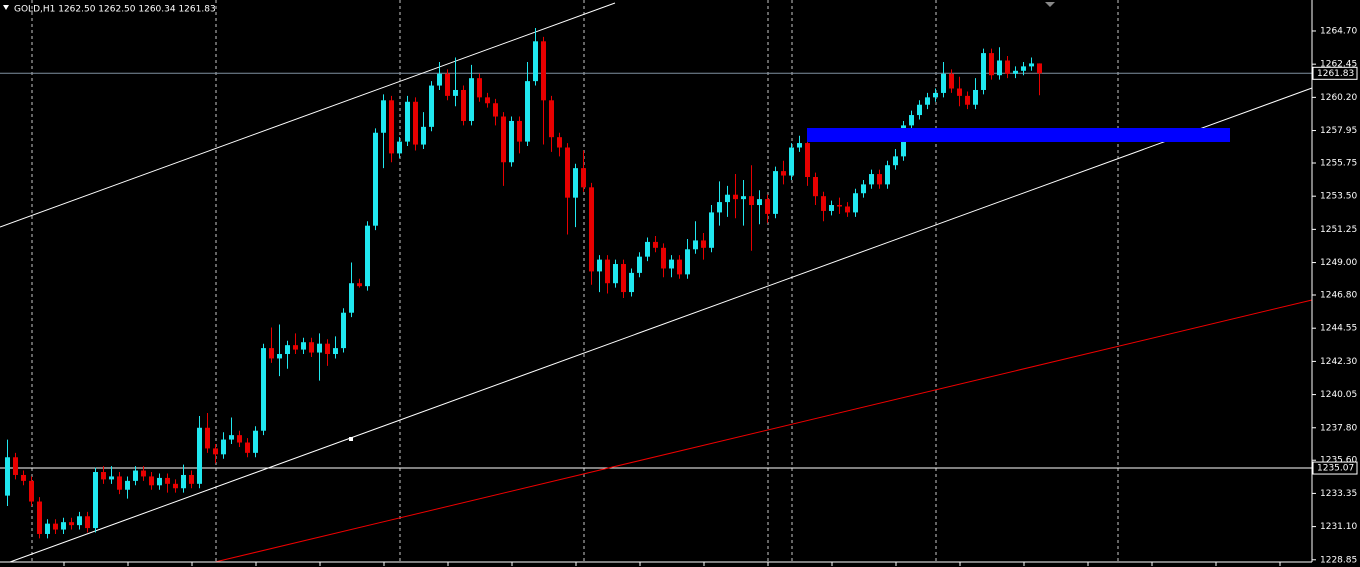  I want to click on zone-rectangle, so click(1018, 135).